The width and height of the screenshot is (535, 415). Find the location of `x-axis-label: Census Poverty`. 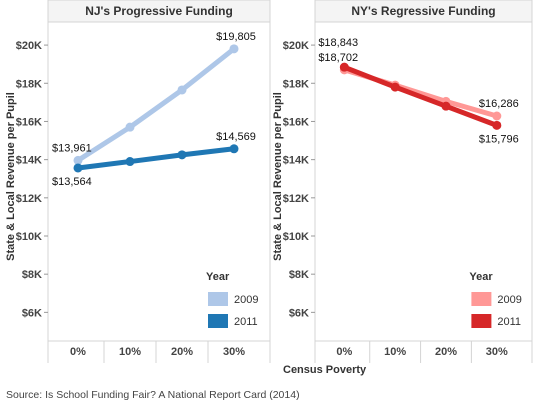

x-axis-label: Census Poverty is located at coordinates (325, 370).